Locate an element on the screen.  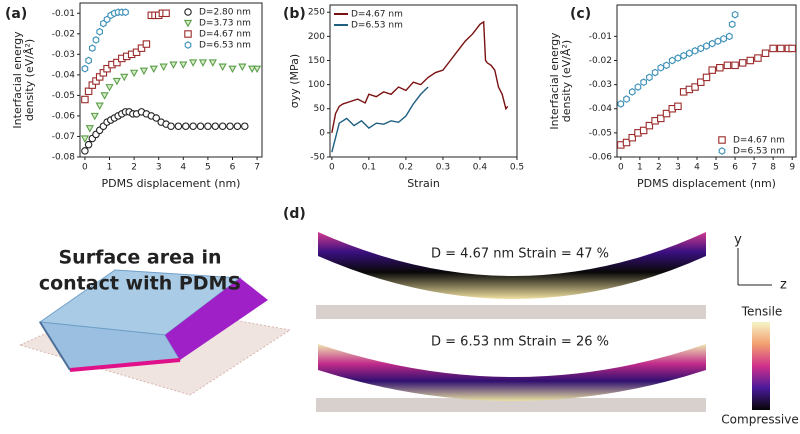
x-axis-label: PDMS displacement (nm) is located at coordinates (171, 183).